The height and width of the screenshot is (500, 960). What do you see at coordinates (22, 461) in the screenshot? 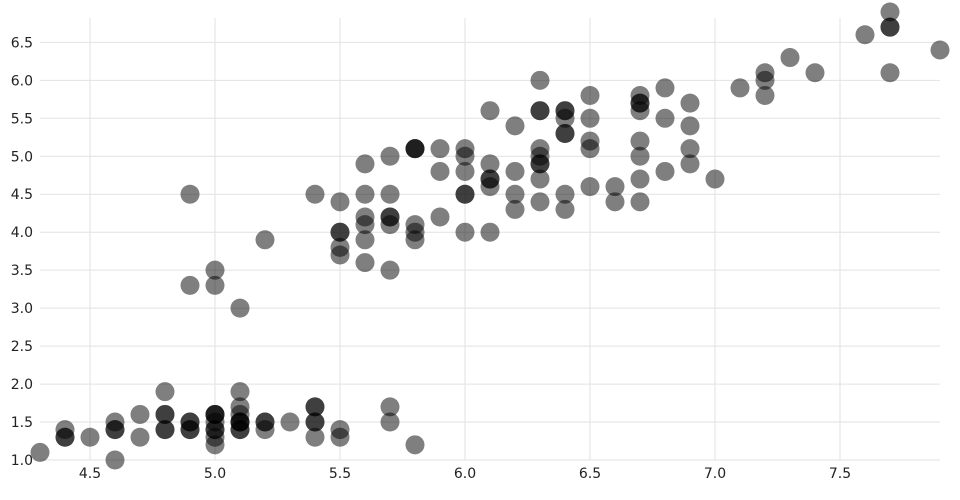
I see `y-tick-label: 1.0` at bounding box center [22, 461].